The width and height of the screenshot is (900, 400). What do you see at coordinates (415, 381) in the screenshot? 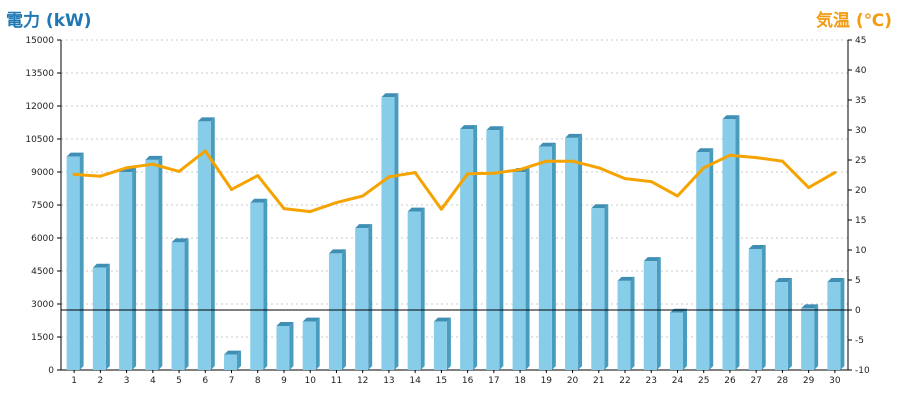
I see `x-tick-label: 14` at bounding box center [415, 381].